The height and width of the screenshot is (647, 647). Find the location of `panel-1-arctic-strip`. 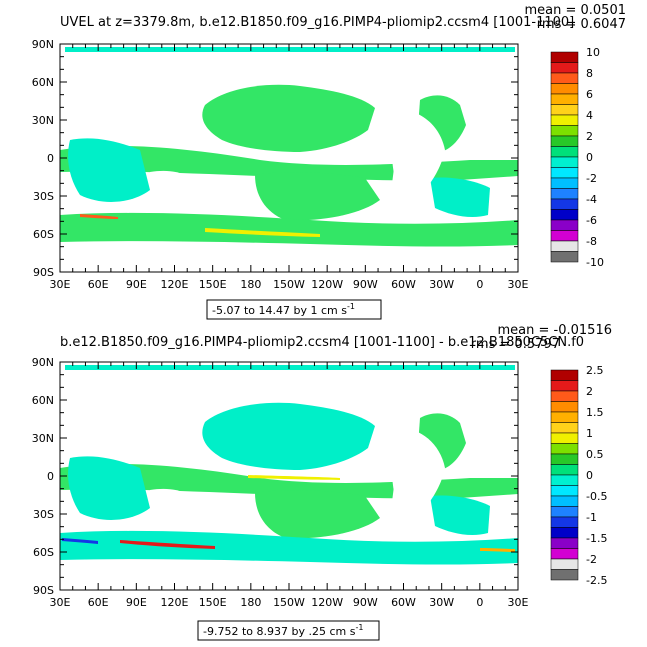

panel-1-arctic-strip is located at coordinates (290, 49).